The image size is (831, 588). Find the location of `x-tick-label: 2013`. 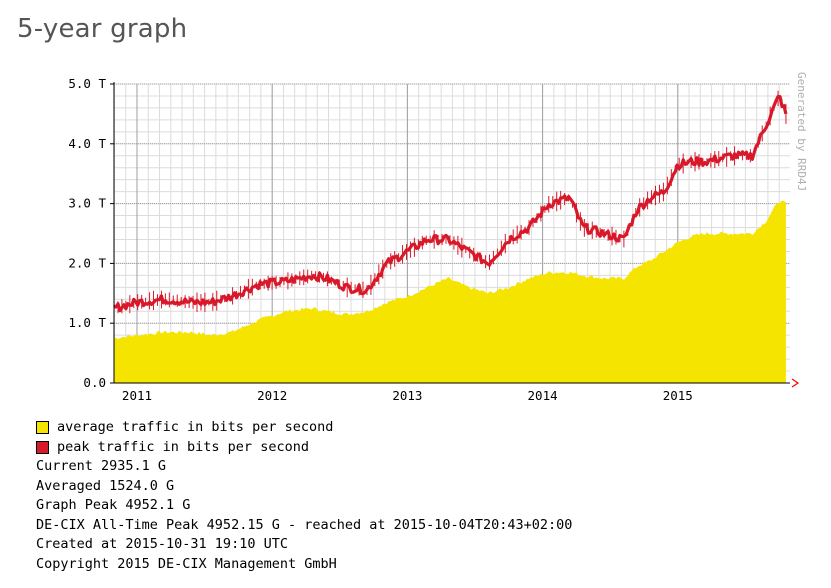

x-tick-label: 2013 is located at coordinates (407, 395).